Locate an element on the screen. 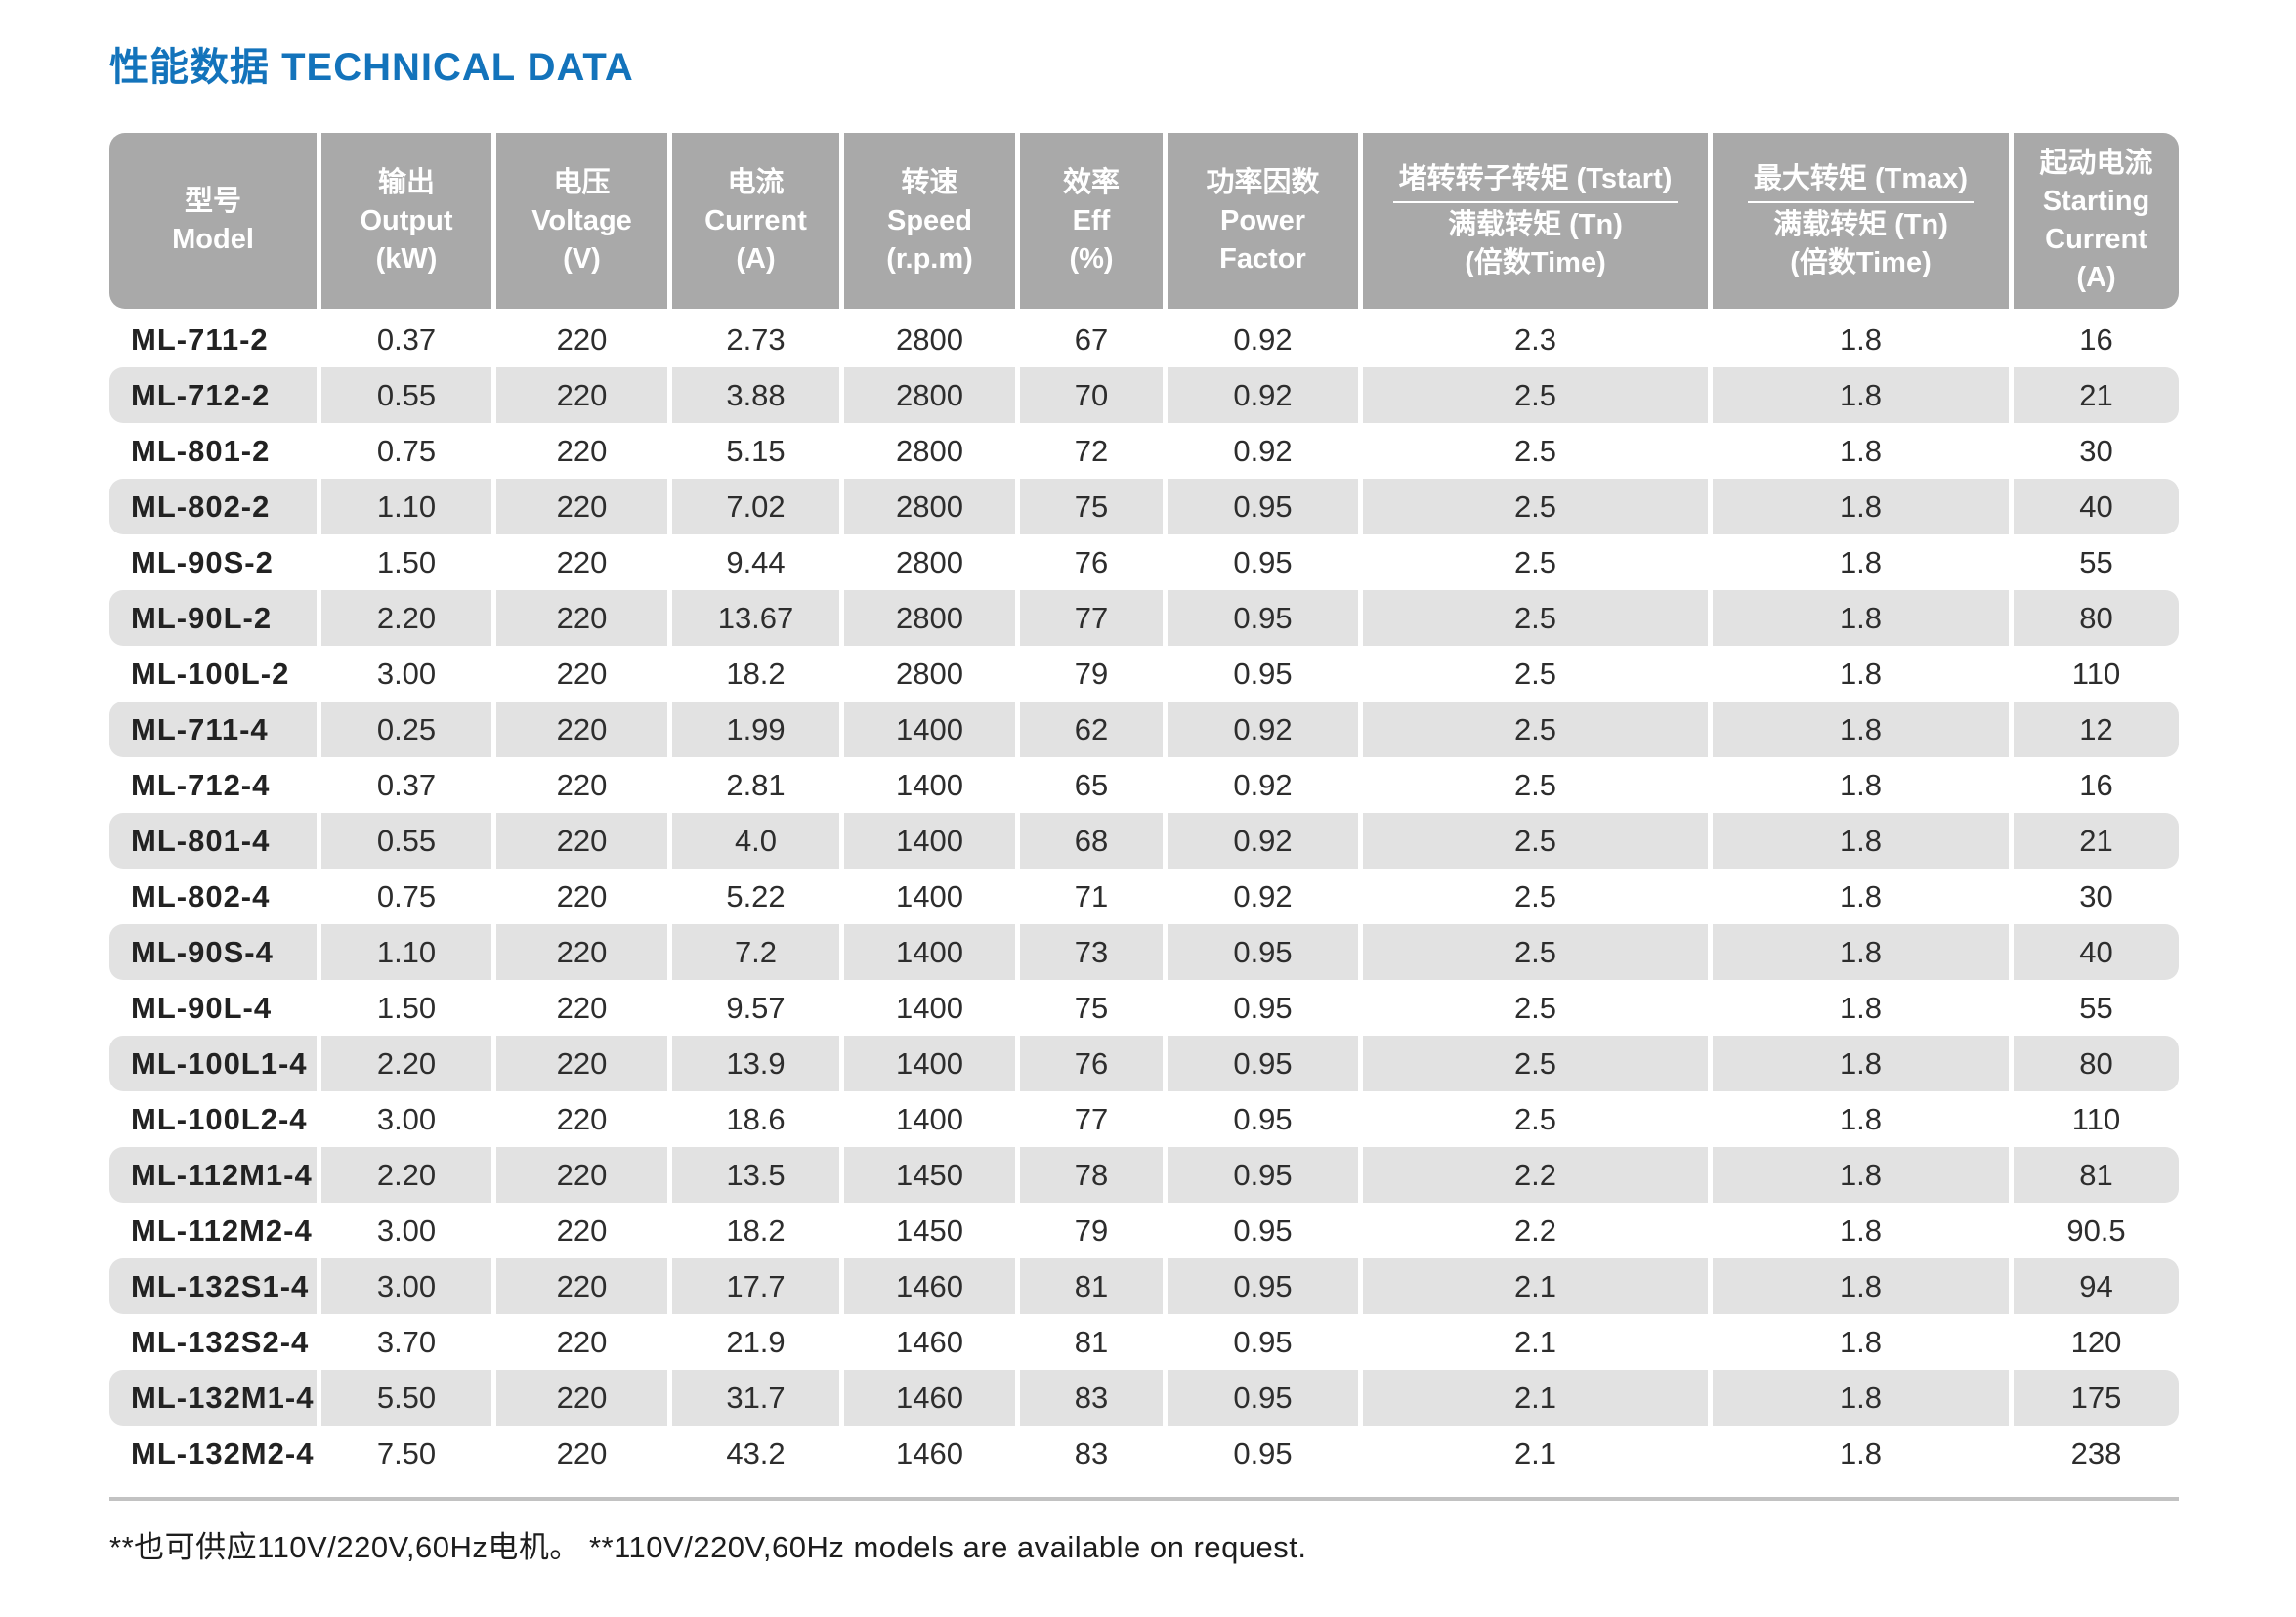  value-cell: 40 is located at coordinates (2097, 952).